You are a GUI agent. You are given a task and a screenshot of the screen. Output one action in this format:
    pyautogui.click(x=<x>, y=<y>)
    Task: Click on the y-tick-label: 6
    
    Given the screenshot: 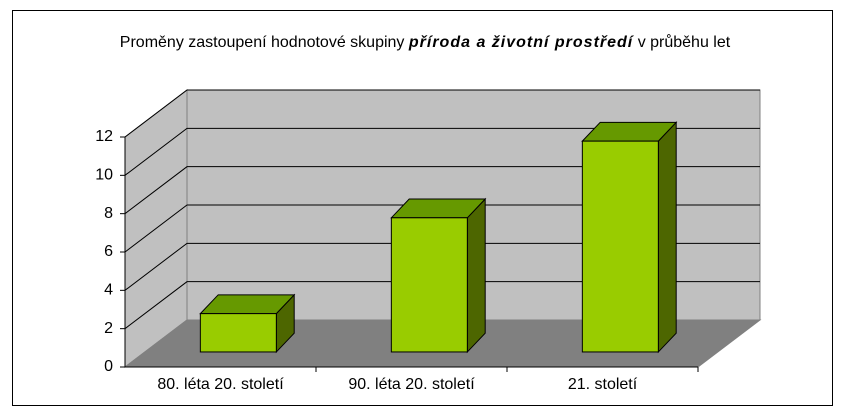 What is the action you would take?
    pyautogui.click(x=108, y=251)
    